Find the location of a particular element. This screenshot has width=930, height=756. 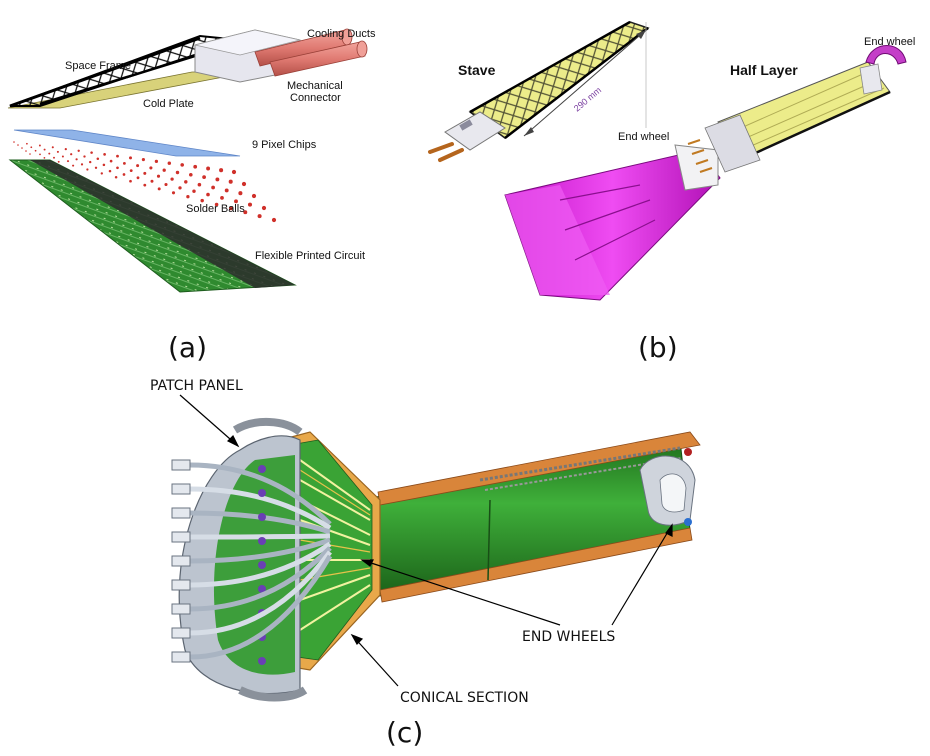

label-end-wheel-mid: End wheel is located at coordinates (643, 137).